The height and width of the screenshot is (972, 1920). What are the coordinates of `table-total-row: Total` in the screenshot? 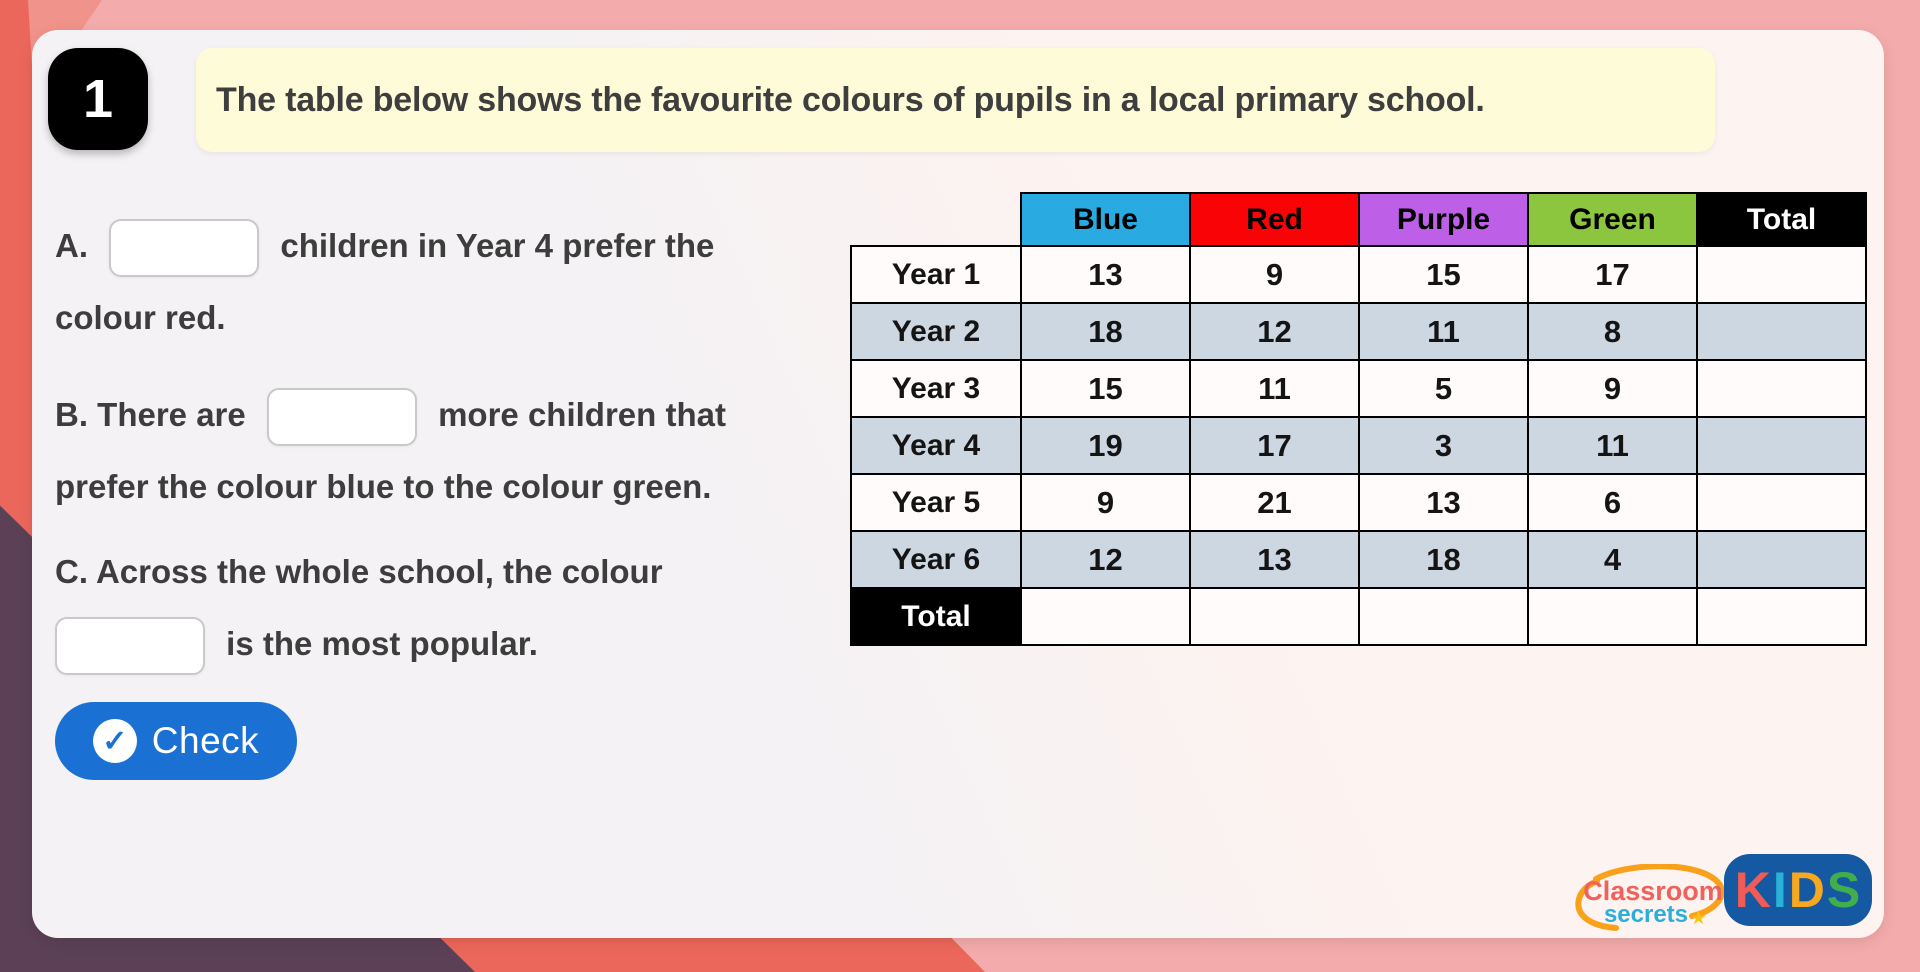 It's located at (1358, 616).